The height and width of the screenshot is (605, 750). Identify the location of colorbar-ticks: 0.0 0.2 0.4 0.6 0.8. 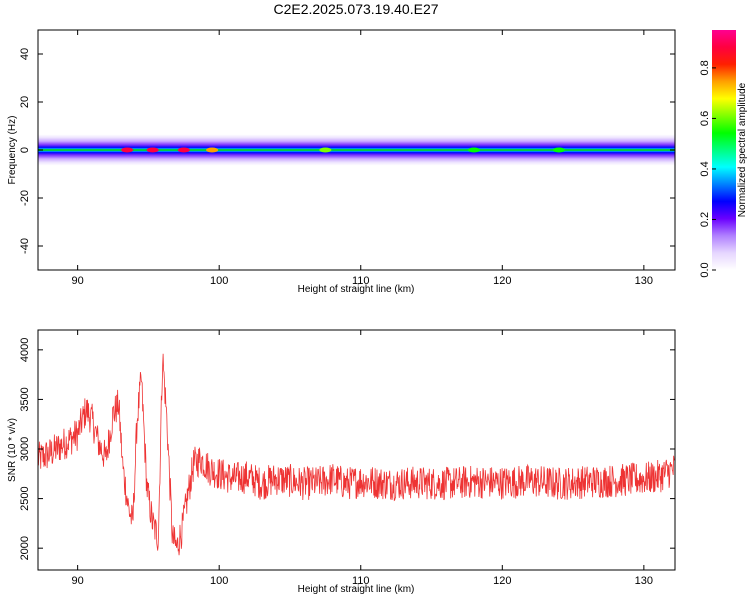
(707, 169).